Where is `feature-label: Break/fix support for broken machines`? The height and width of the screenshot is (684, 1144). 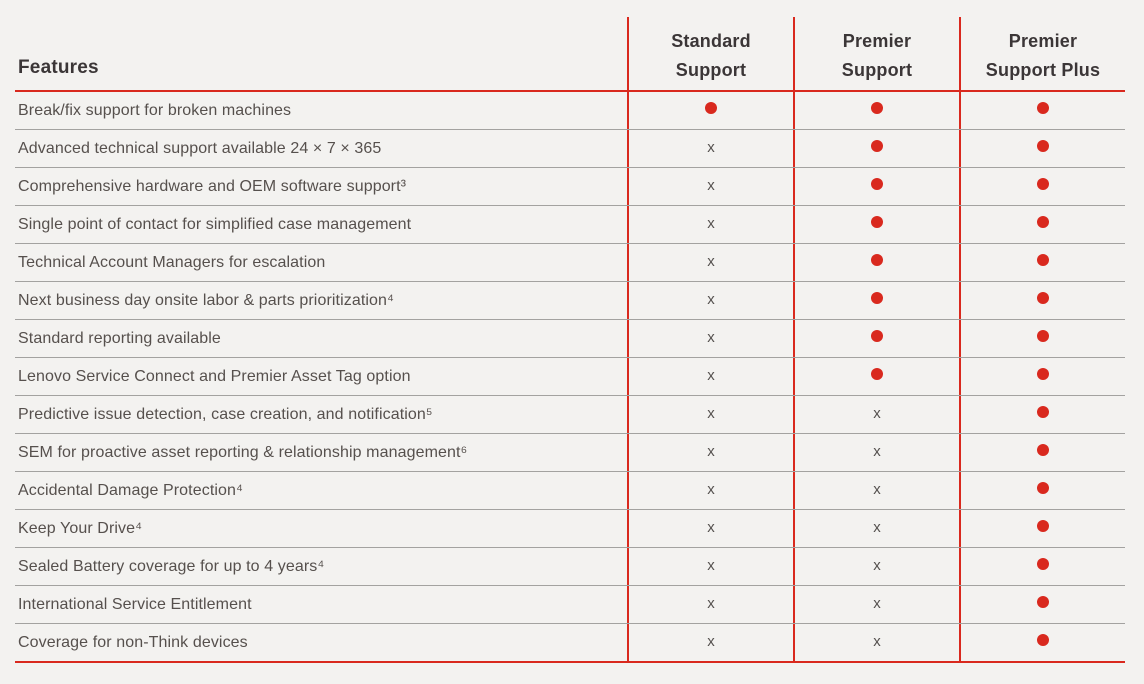
feature-label: Break/fix support for broken machines is located at coordinates (155, 110).